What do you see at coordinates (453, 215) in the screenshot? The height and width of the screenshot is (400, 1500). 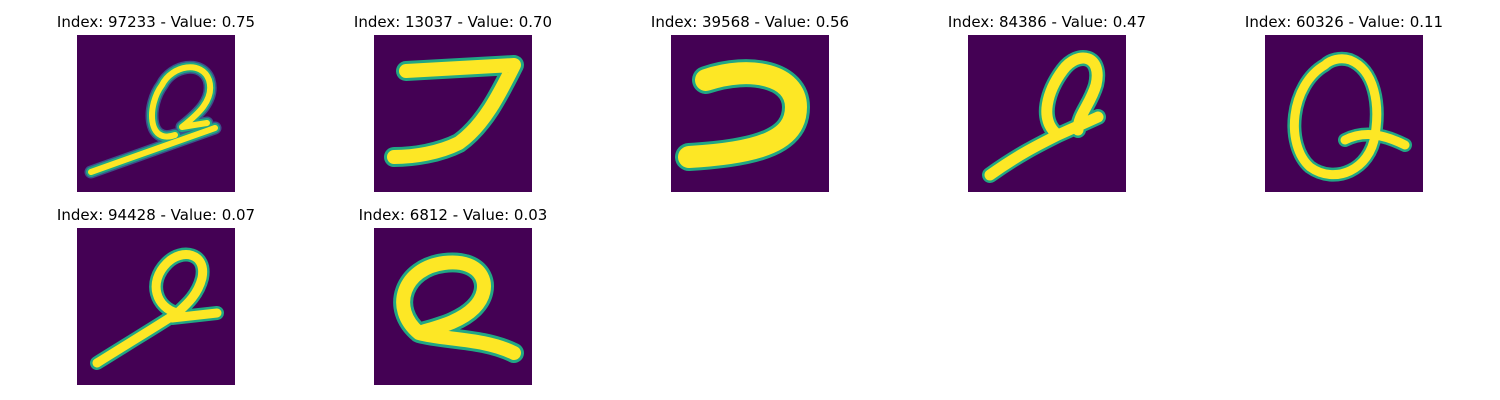 I see `panel-title: Index: 6812 - Value: 0.03` at bounding box center [453, 215].